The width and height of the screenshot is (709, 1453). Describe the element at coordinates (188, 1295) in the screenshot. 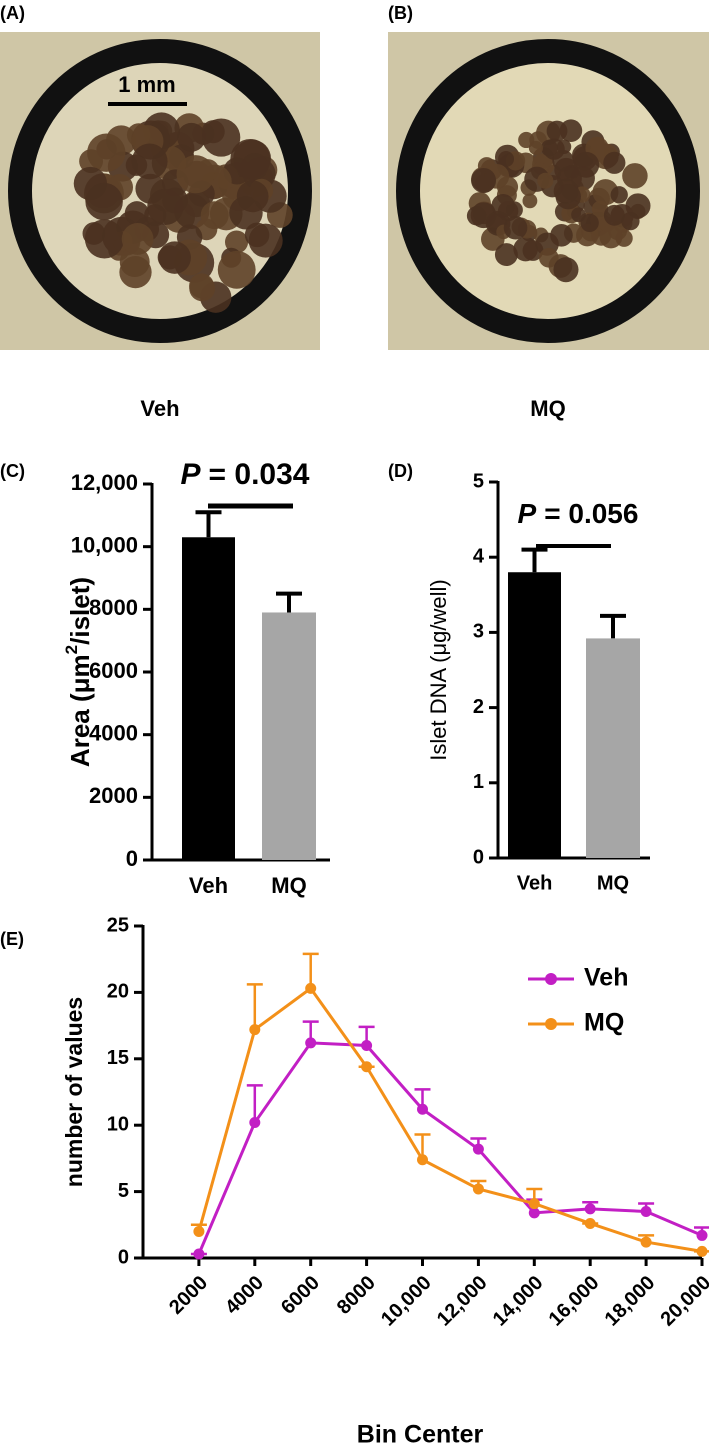

I see `x-tick-label: 2000` at that location.